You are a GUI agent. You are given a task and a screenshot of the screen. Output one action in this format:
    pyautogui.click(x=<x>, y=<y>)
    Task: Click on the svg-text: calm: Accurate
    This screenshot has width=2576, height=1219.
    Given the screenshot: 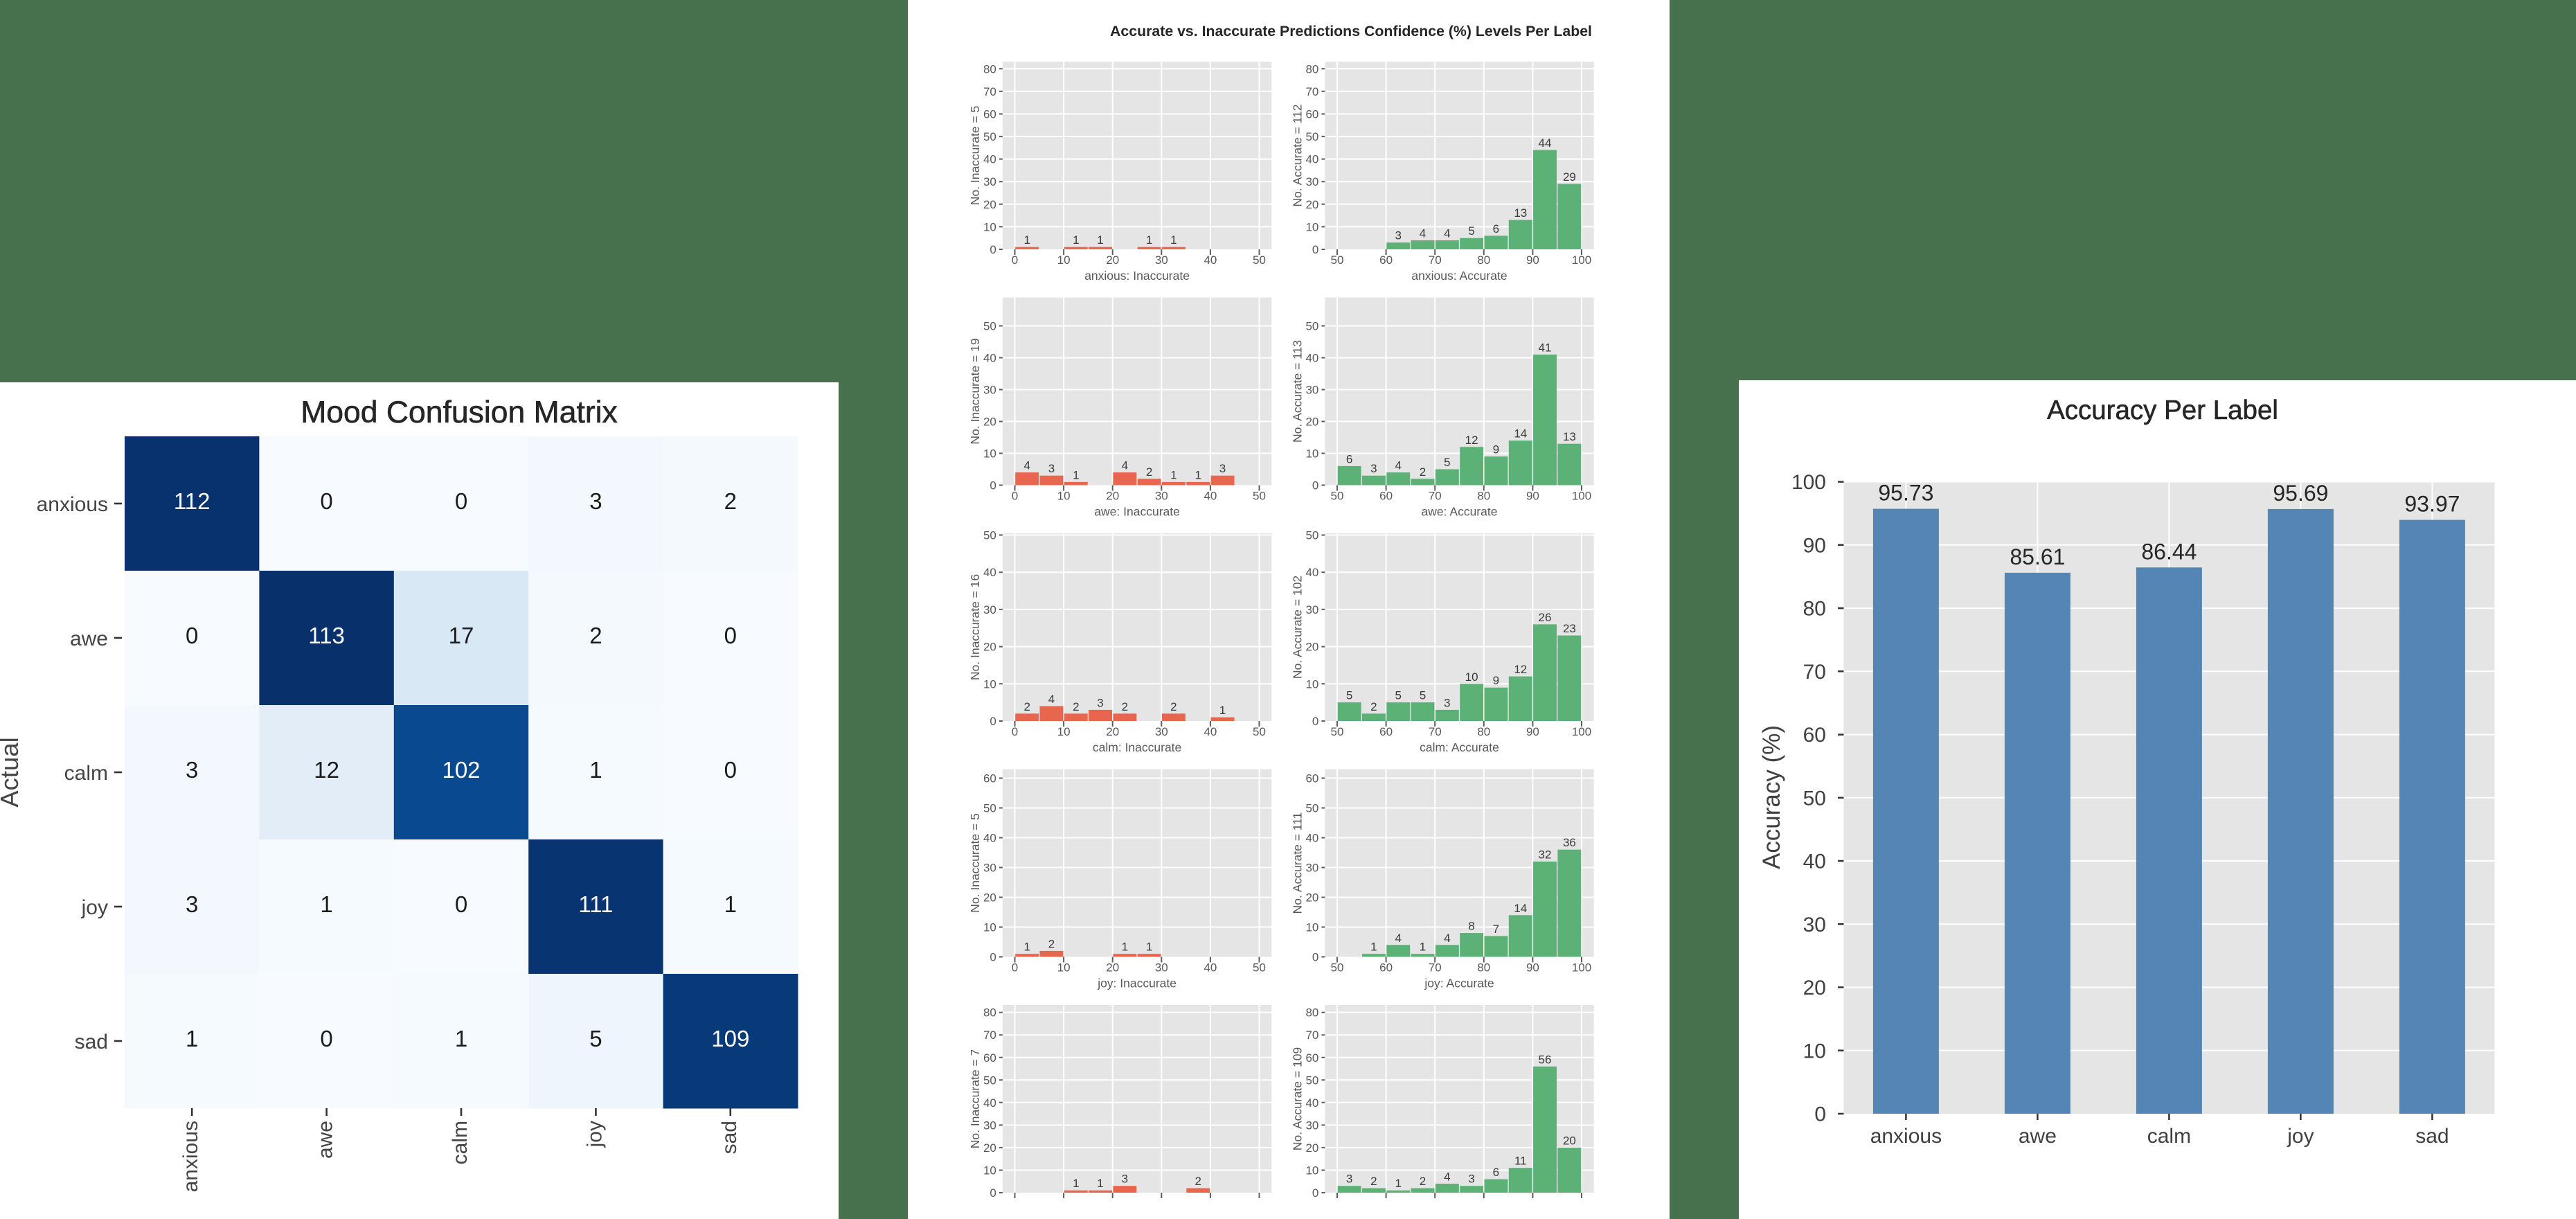 What is the action you would take?
    pyautogui.click(x=1460, y=747)
    